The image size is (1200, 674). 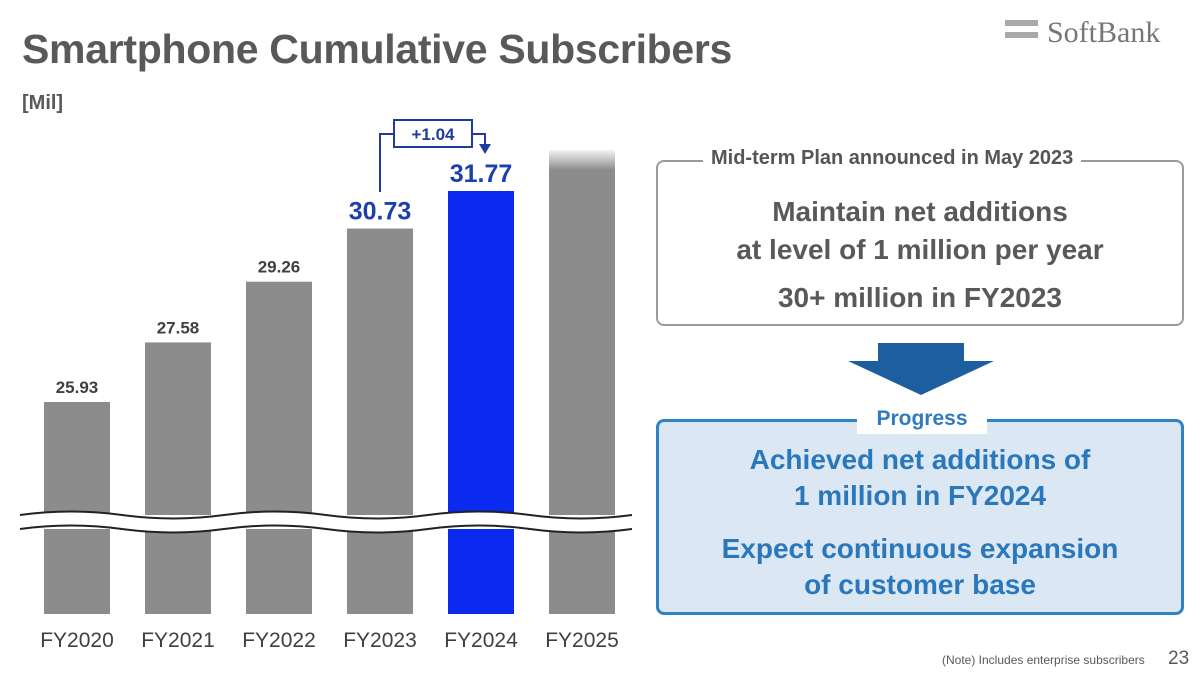 I want to click on axis-break, so click(x=326, y=522).